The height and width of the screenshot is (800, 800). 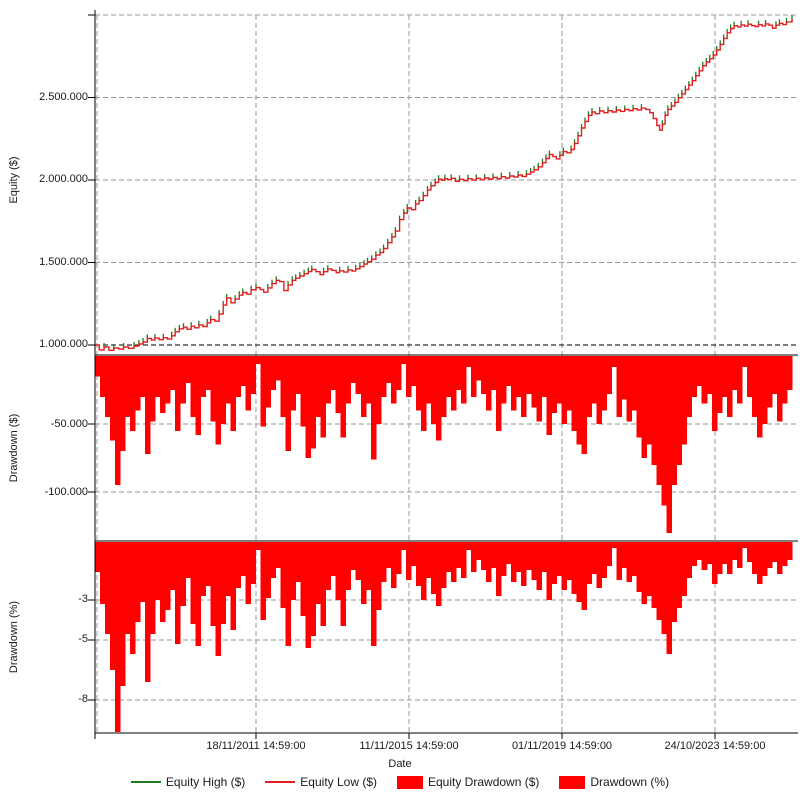 What do you see at coordinates (715, 746) in the screenshot?
I see `x-tick-label-2023: 24/10/2023 14:59:00` at bounding box center [715, 746].